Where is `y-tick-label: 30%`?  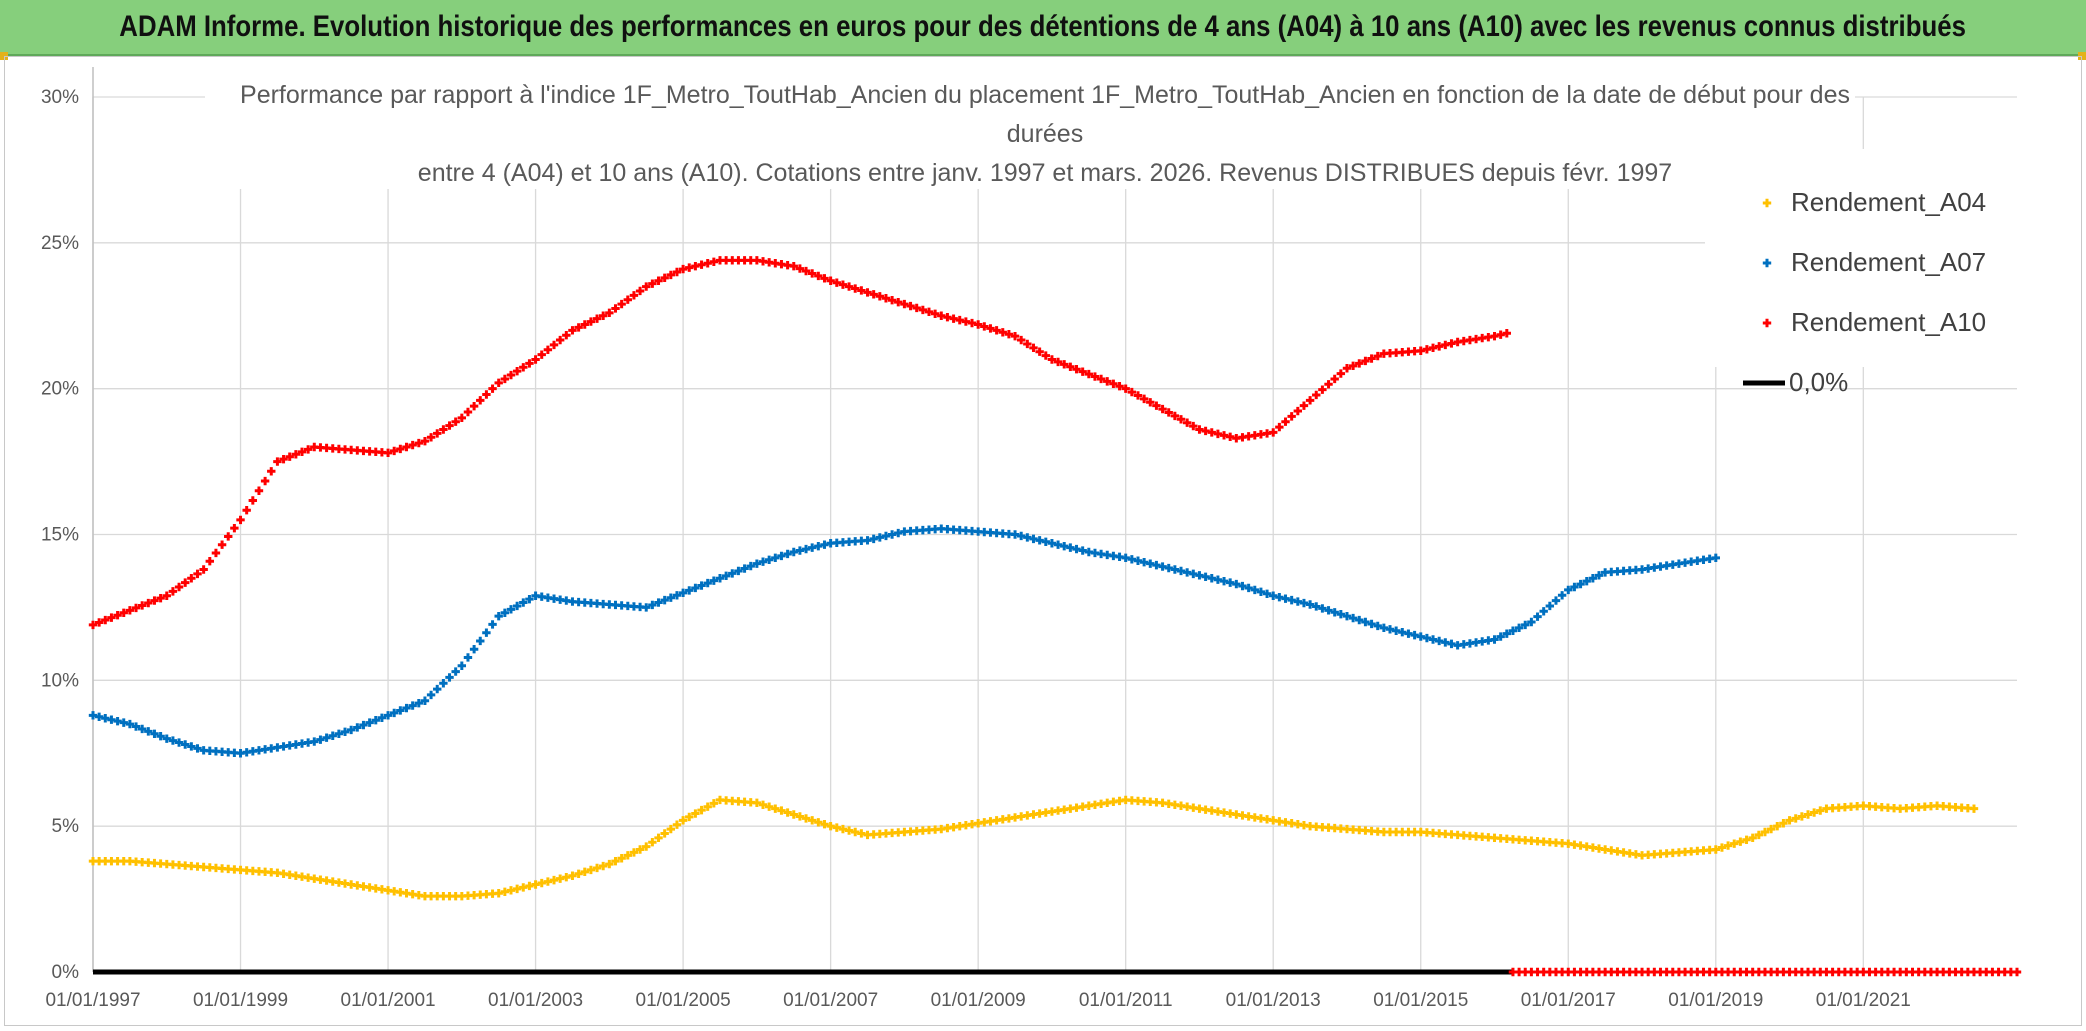
y-tick-label: 30% is located at coordinates (60, 97).